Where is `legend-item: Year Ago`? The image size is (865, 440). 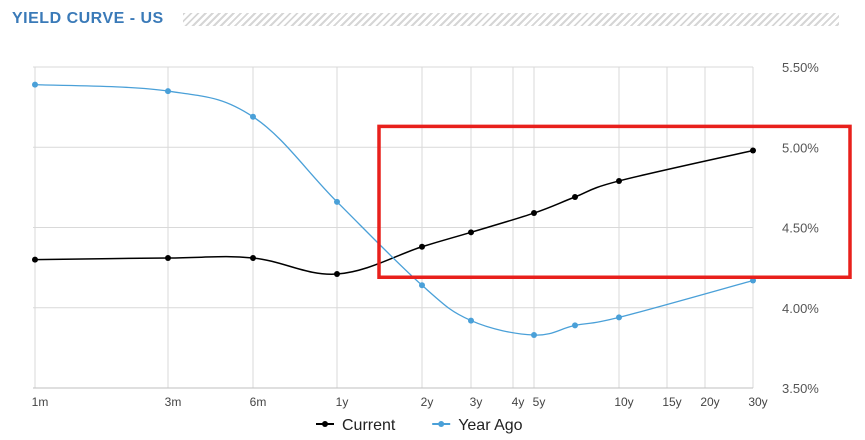 legend-item: Year Ago is located at coordinates (477, 425).